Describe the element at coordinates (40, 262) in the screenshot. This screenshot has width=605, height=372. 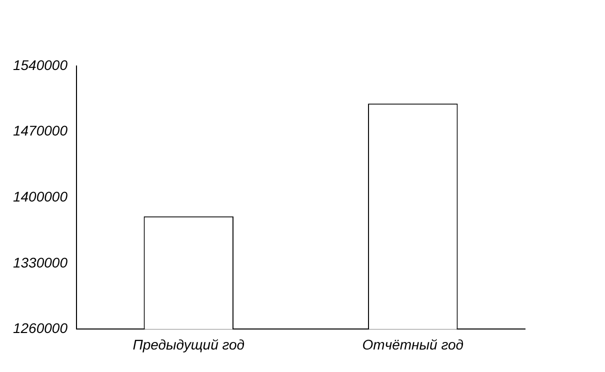
I see `y-tick-label: 1330000` at that location.